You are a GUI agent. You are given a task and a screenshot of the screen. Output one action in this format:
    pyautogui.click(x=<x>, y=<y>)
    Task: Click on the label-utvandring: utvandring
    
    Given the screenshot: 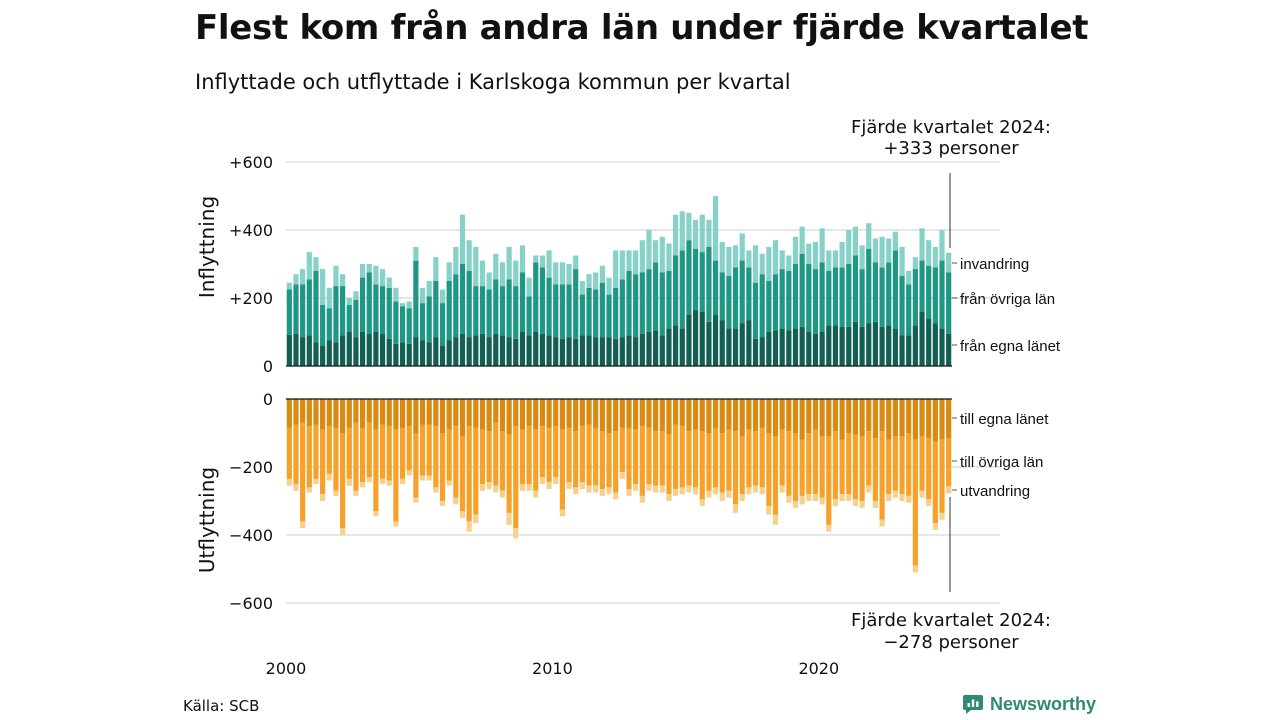 What is the action you would take?
    pyautogui.click(x=995, y=491)
    